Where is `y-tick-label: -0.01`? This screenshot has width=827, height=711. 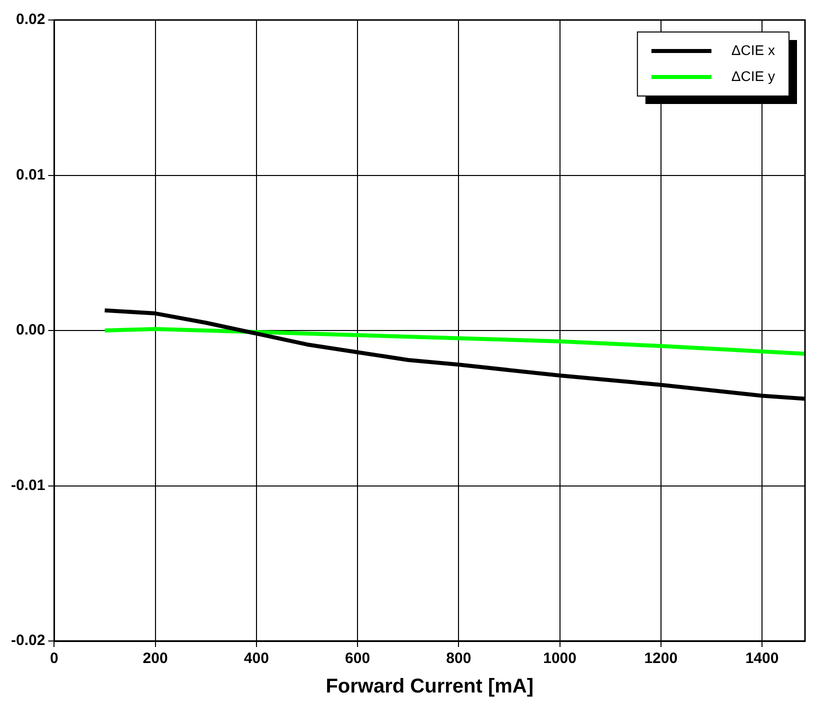 y-tick-label: -0.01 is located at coordinates (28, 485).